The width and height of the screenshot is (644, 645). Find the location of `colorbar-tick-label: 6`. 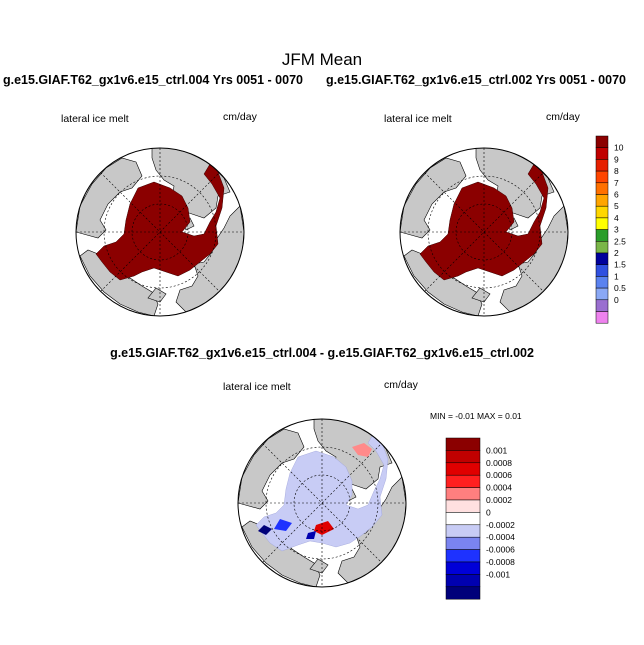

colorbar-tick-label: 6 is located at coordinates (616, 195).